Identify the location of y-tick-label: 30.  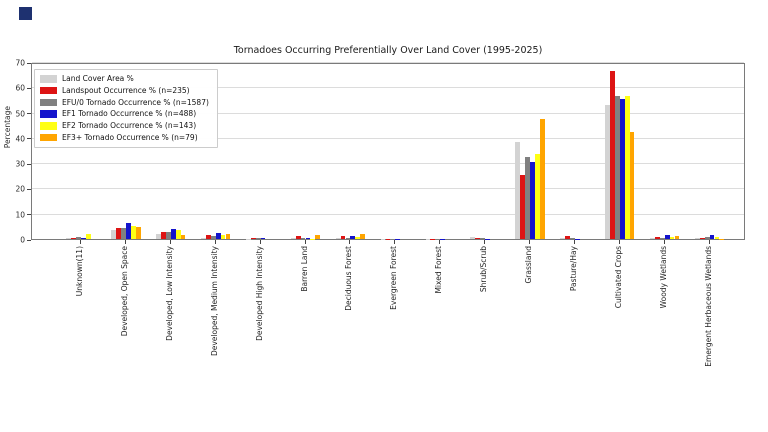
(20, 164).